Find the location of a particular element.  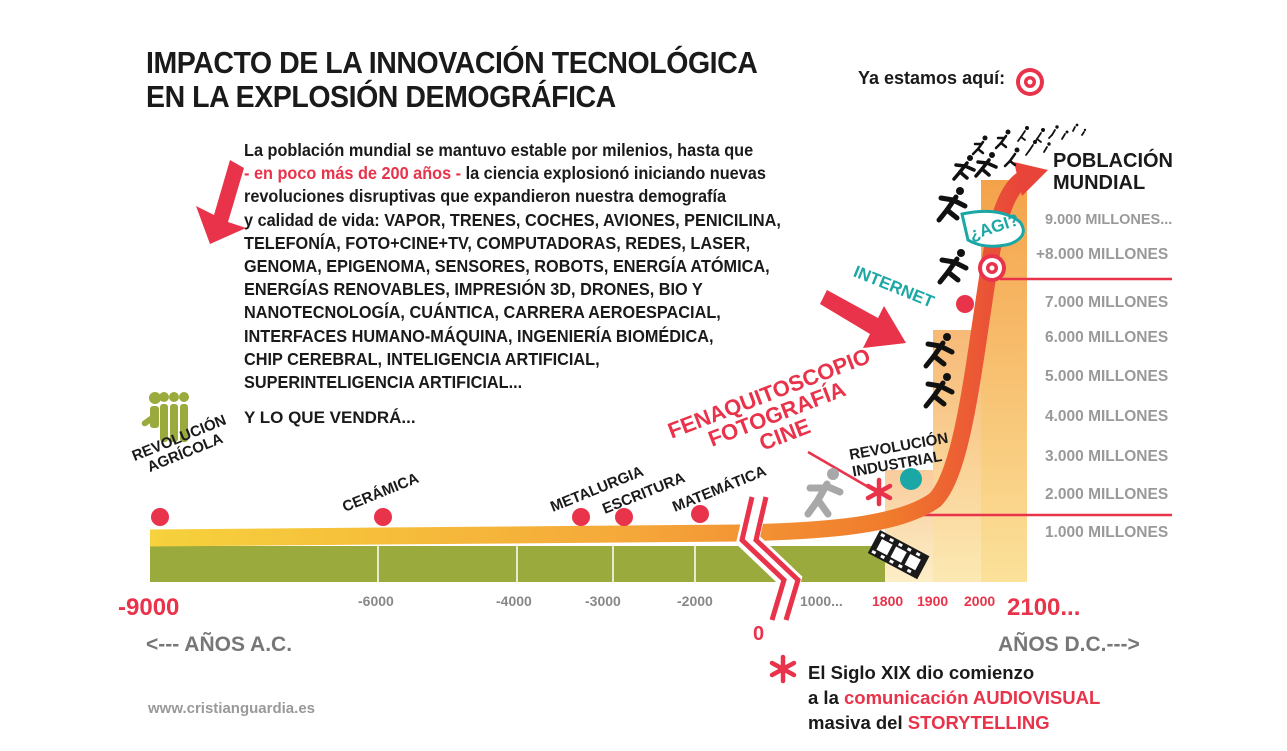

note-line-2: a la comunicación AUDIOVISUAL is located at coordinates (954, 697).